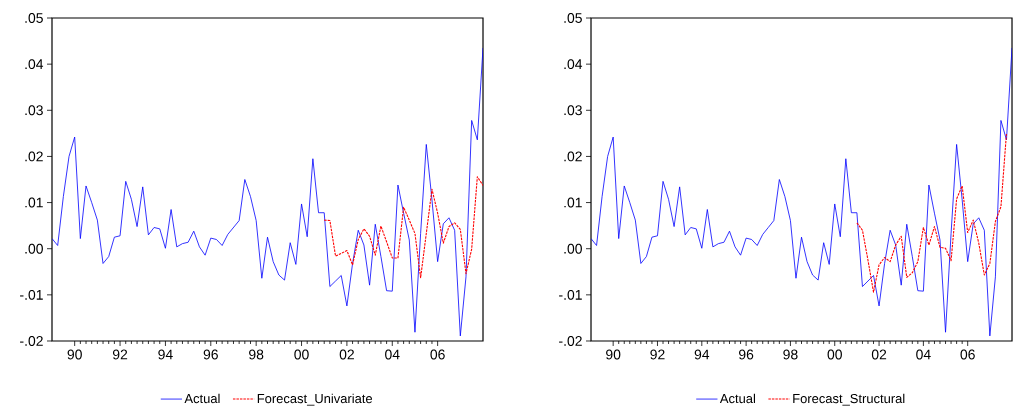 Image resolution: width=1016 pixels, height=414 pixels. Describe the element at coordinates (932, 212) in the screenshot. I see `line-series` at that location.